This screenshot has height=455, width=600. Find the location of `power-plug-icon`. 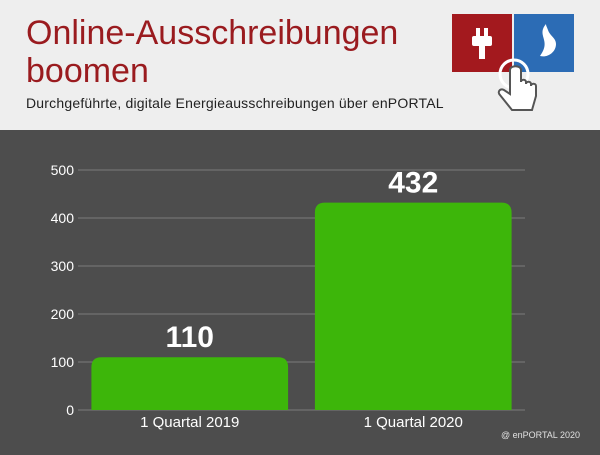

power-plug-icon is located at coordinates (482, 43).